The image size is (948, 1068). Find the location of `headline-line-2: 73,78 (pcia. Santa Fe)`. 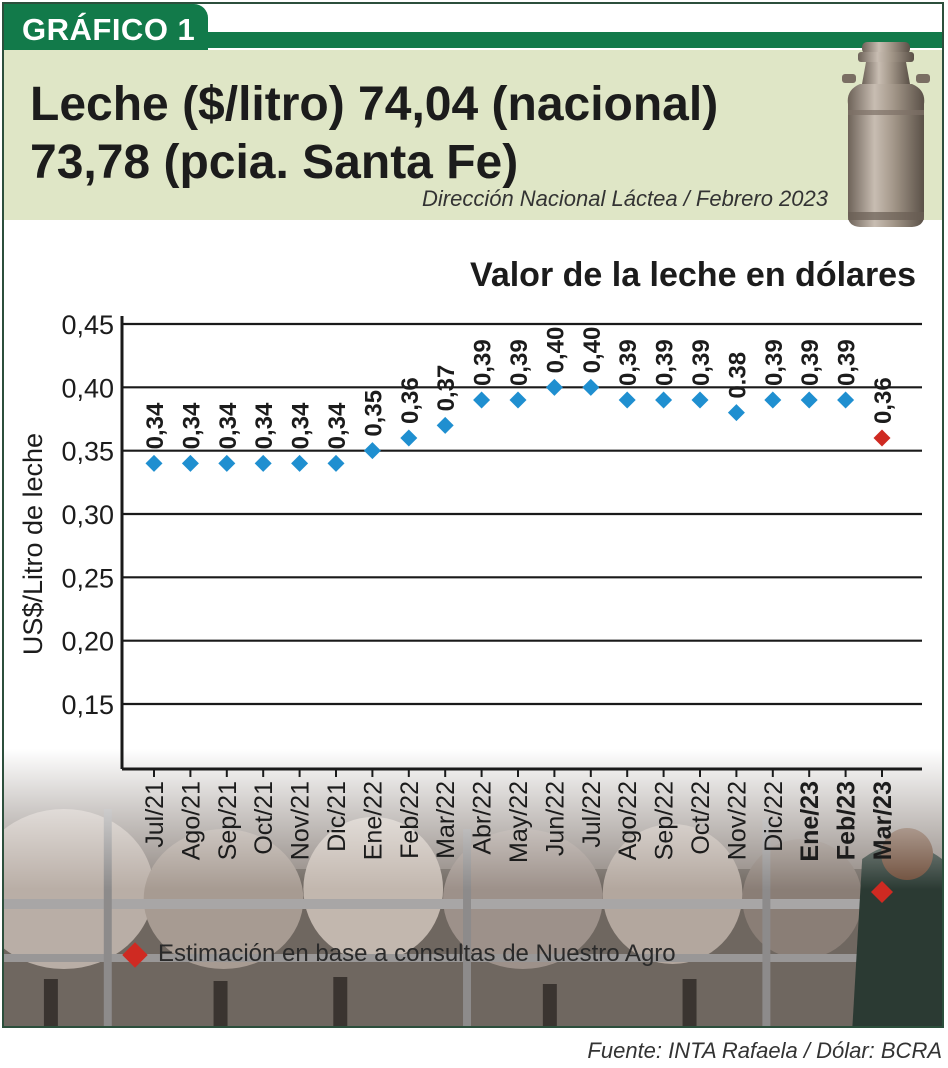

headline-line-2: 73,78 (pcia. Santa Fe) is located at coordinates (274, 162).